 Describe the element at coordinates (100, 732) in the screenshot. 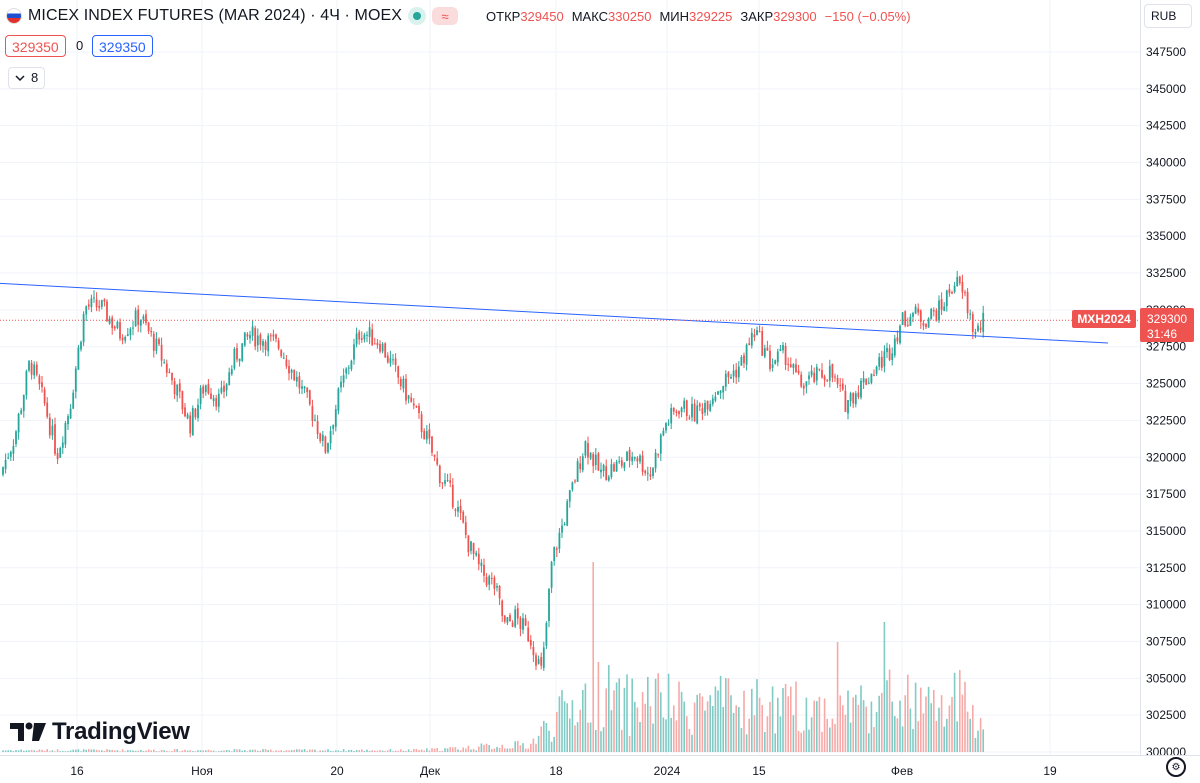

I see `tradingview-logo: TradingView` at that location.